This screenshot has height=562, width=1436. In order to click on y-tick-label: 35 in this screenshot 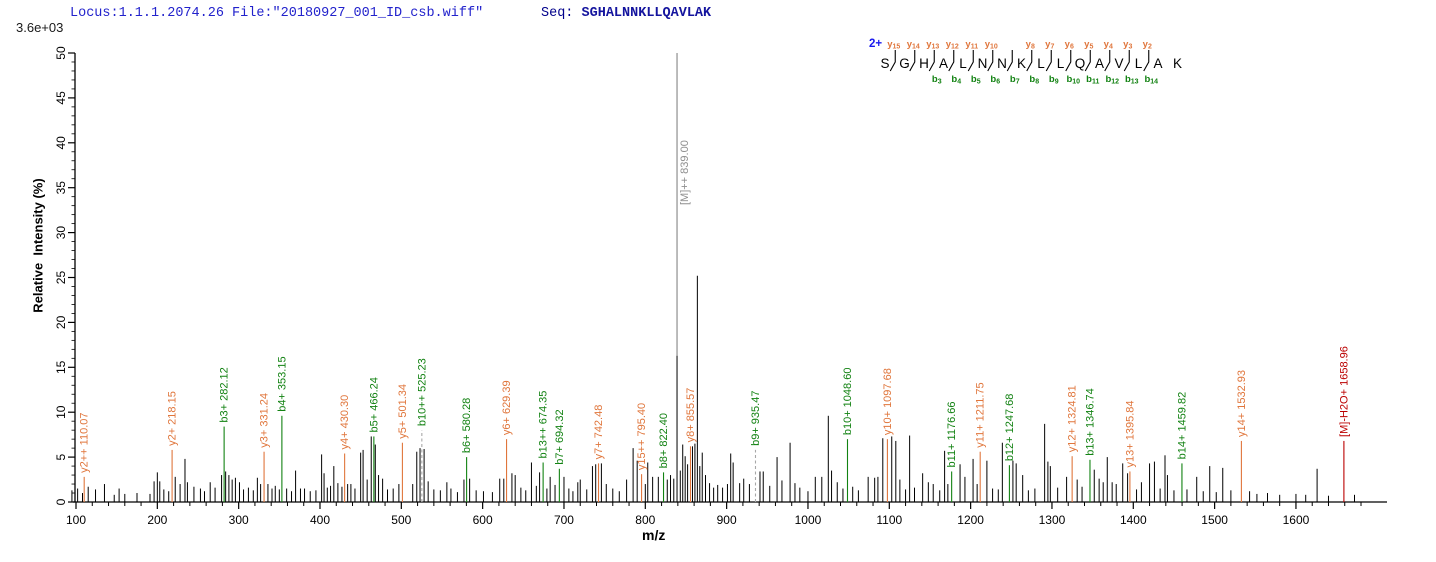, I will do `click(61, 188)`.